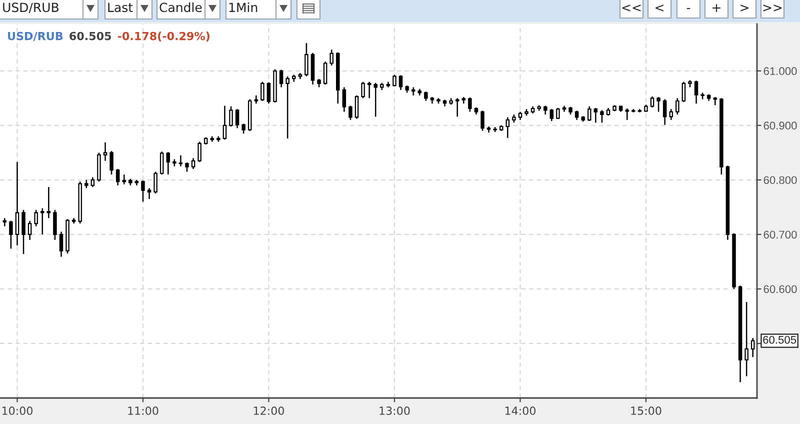  I want to click on text: Last, so click(120, 7).